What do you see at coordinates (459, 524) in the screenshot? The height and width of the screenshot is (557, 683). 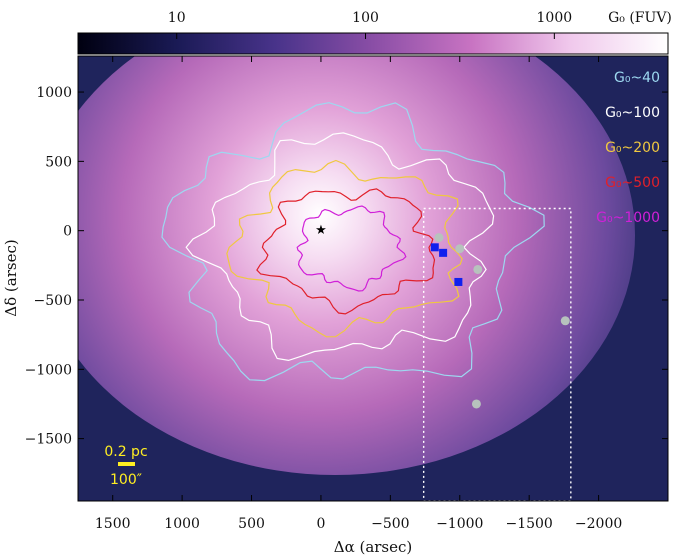 I see `x-tick-label: −1000` at bounding box center [459, 524].